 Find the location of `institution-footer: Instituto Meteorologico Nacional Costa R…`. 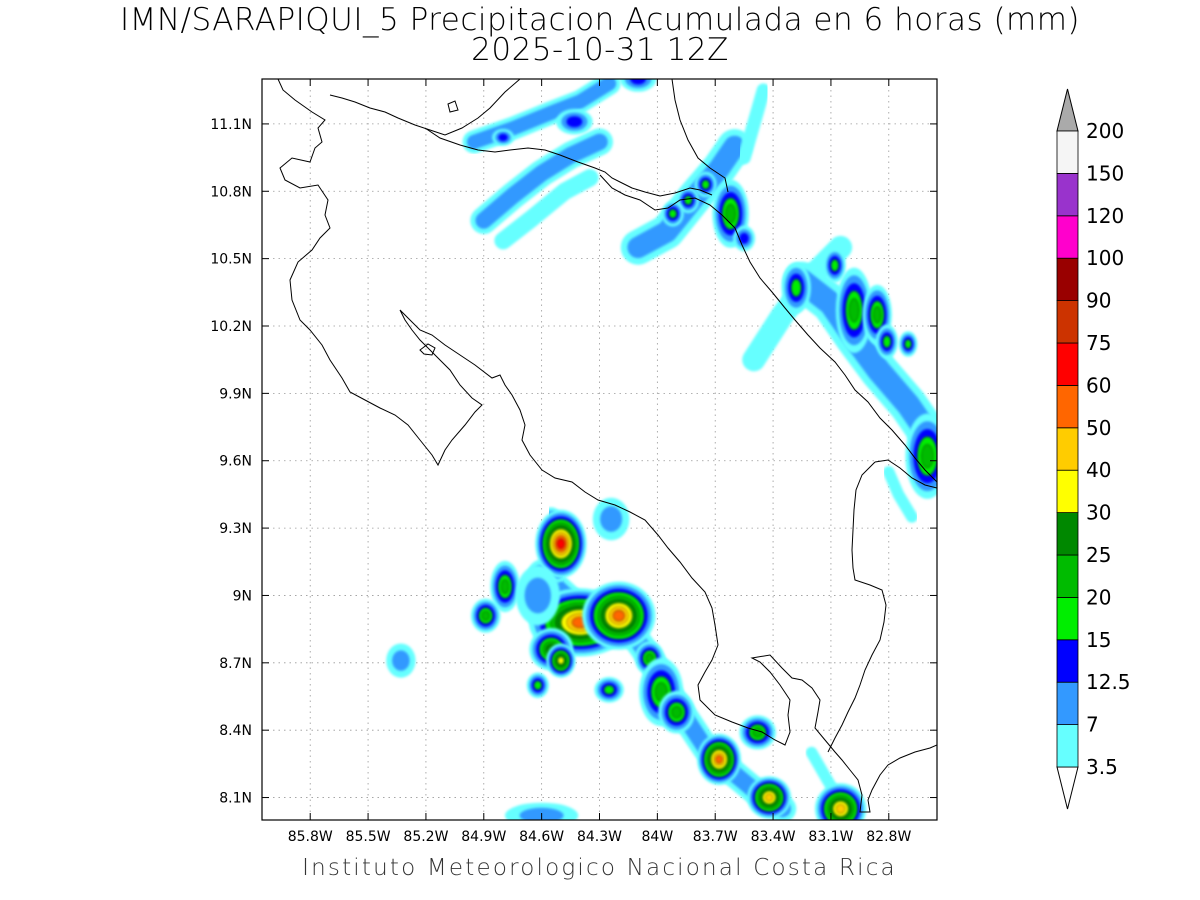

institution-footer: Instituto Meteorologico Nacional Costa R… is located at coordinates (599, 868).